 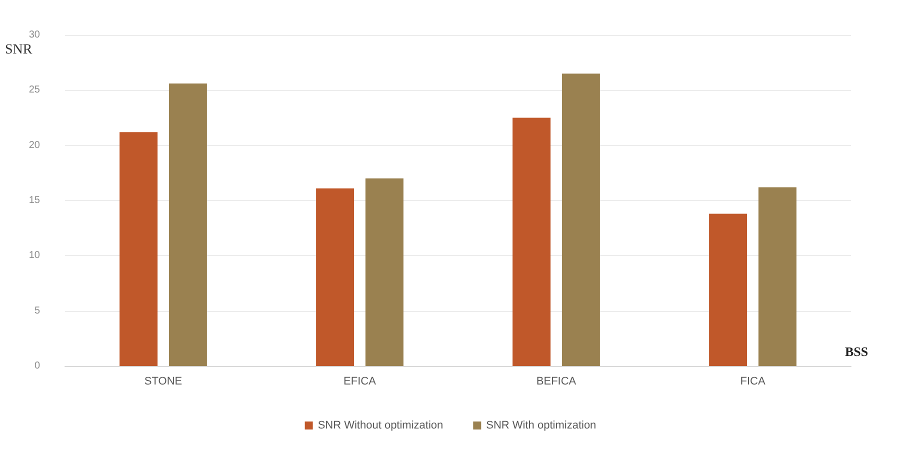 I want to click on legend-label: SNR Without optimization, so click(x=381, y=426).